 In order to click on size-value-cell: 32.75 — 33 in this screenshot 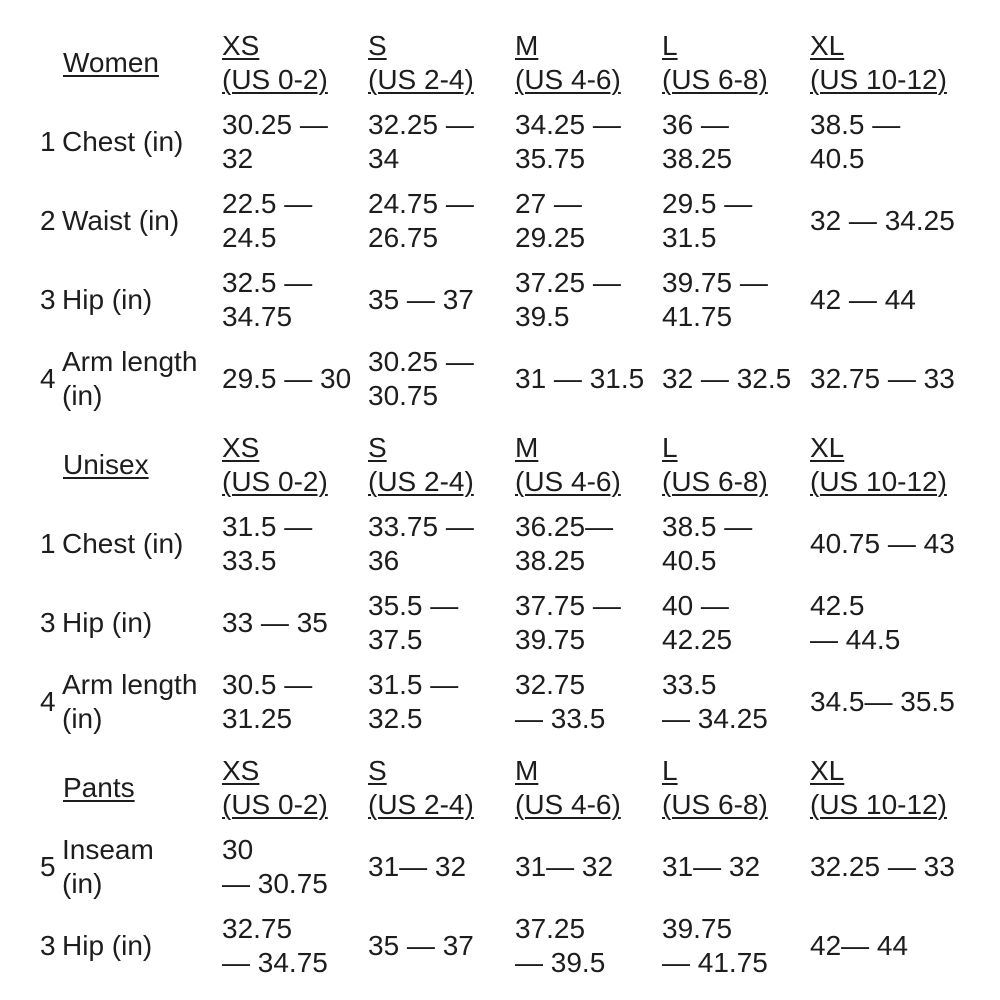, I will do `click(882, 378)`.